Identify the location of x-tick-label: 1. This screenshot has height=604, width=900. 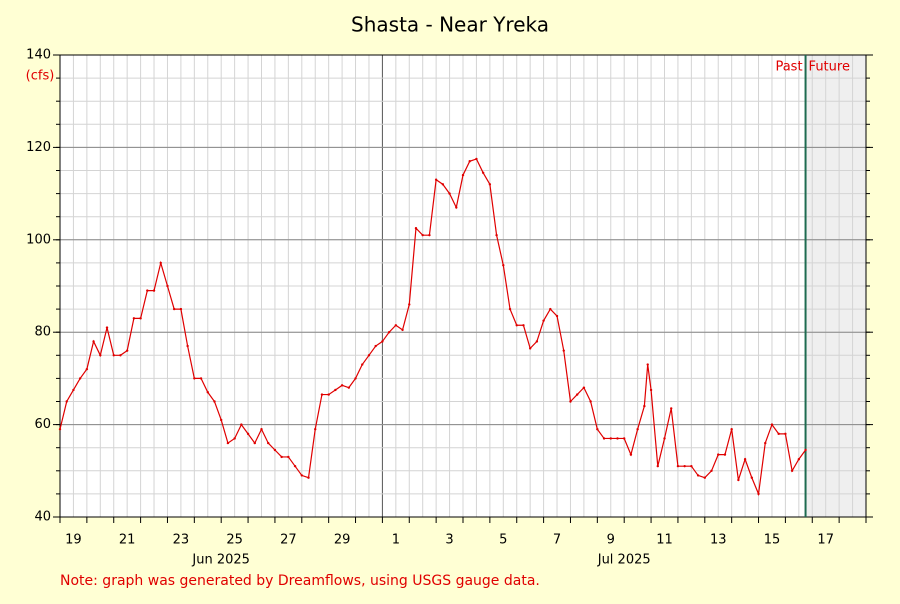
(396, 540).